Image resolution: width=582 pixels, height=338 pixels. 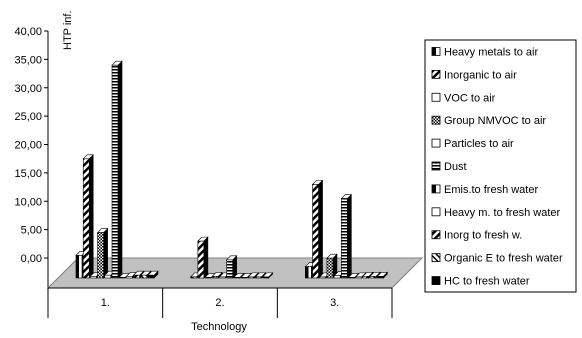 I want to click on legend-item: Organic E to fresh water, so click(x=497, y=259).